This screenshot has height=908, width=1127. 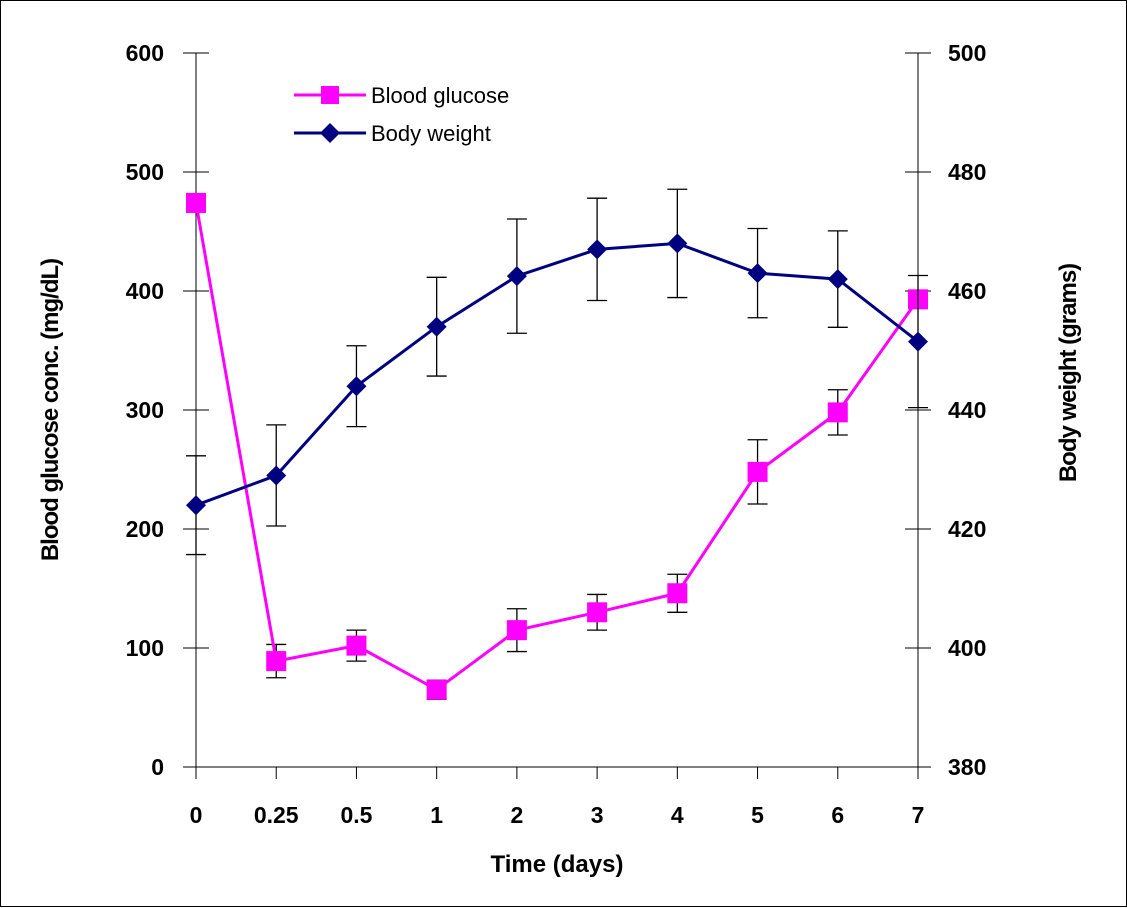 I want to click on x-tick-label: 1, so click(x=436, y=815).